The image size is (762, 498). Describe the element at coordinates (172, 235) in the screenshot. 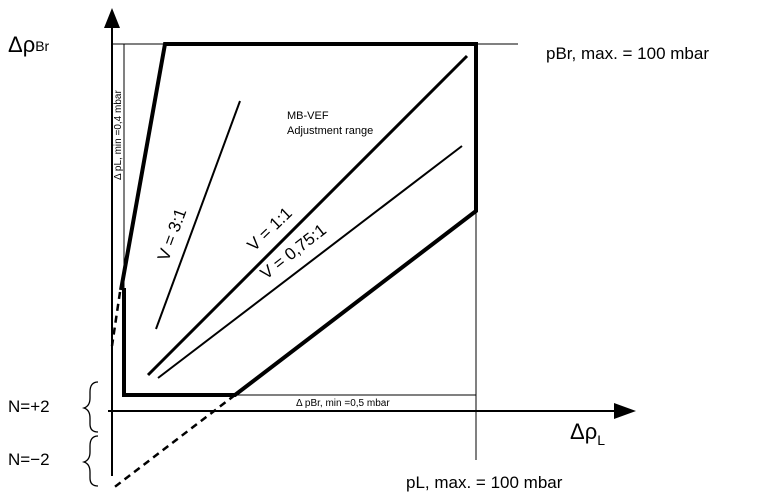

I see `ratio-label-3-1: V = 3:1` at that location.